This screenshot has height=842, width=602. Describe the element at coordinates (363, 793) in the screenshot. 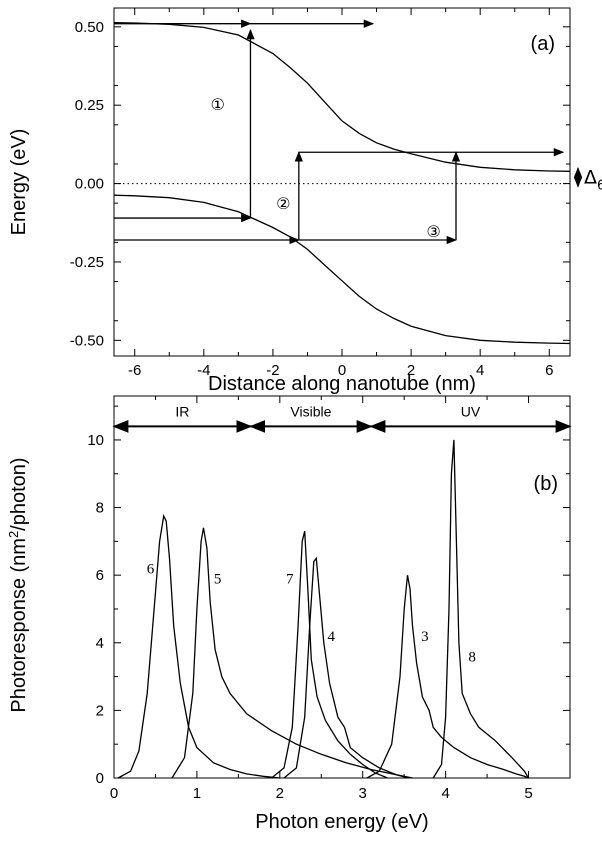

I see `x-tick-label: 3` at that location.